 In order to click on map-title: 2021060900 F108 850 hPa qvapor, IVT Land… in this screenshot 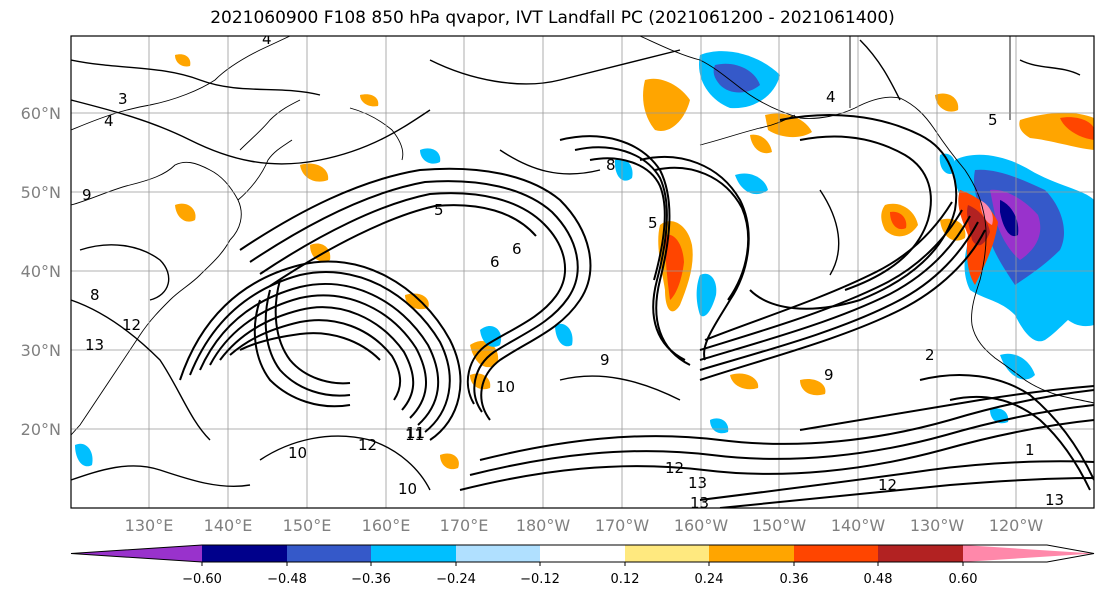, I will do `click(552, 18)`.